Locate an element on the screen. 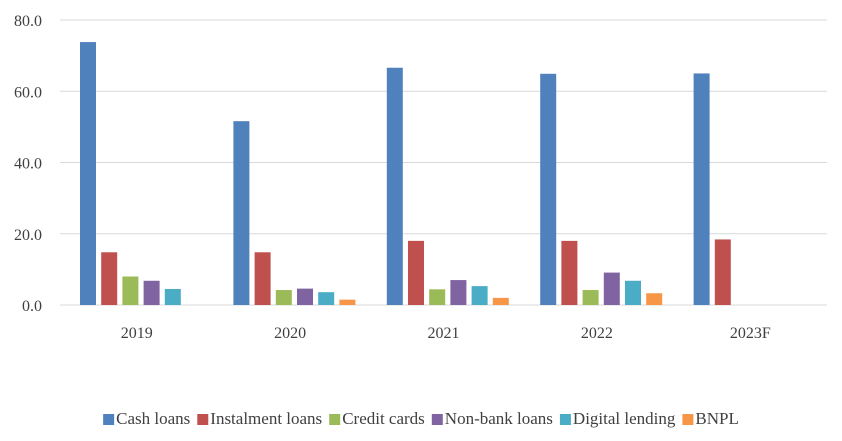 Image resolution: width=842 pixels, height=441 pixels. legend-item-bnpl: BNPL is located at coordinates (710, 418).